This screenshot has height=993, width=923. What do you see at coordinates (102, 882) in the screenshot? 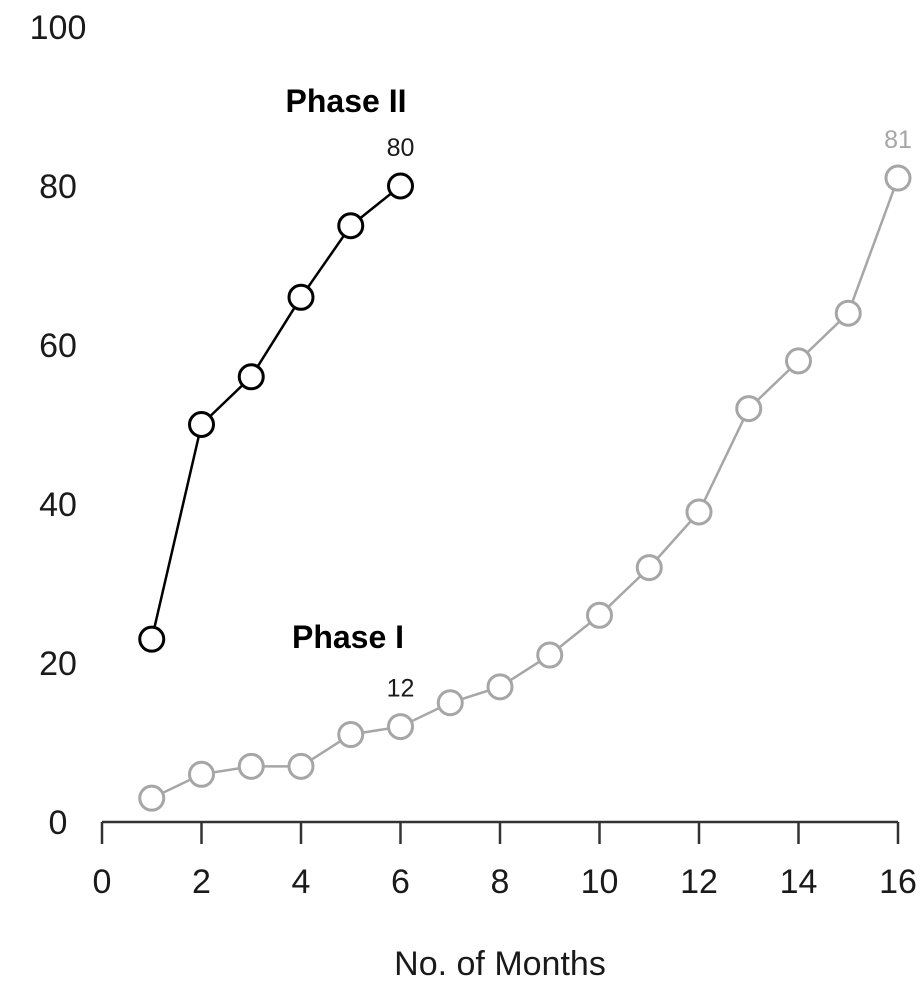
I see `x-tick-label: 0` at bounding box center [102, 882].